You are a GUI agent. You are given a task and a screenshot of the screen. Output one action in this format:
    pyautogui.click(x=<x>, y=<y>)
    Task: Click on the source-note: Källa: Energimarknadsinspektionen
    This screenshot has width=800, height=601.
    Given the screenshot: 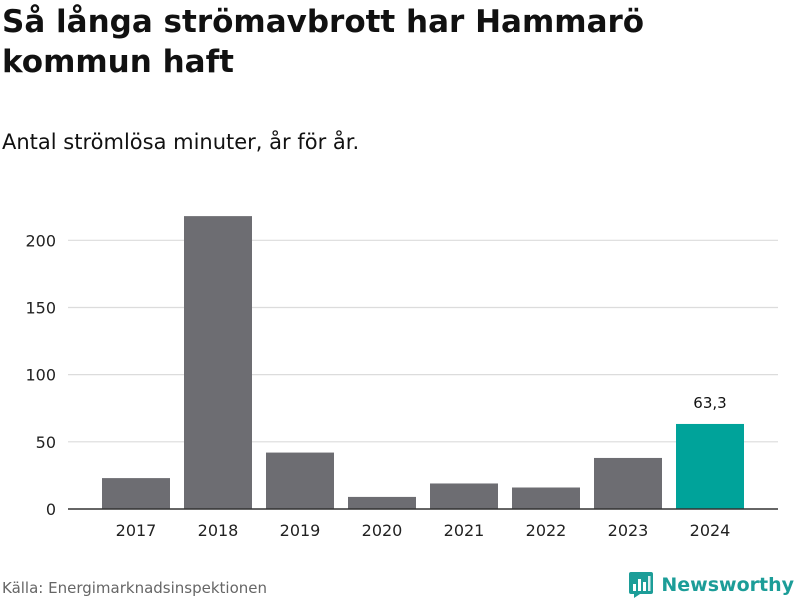 What is the action you would take?
    pyautogui.click(x=135, y=588)
    